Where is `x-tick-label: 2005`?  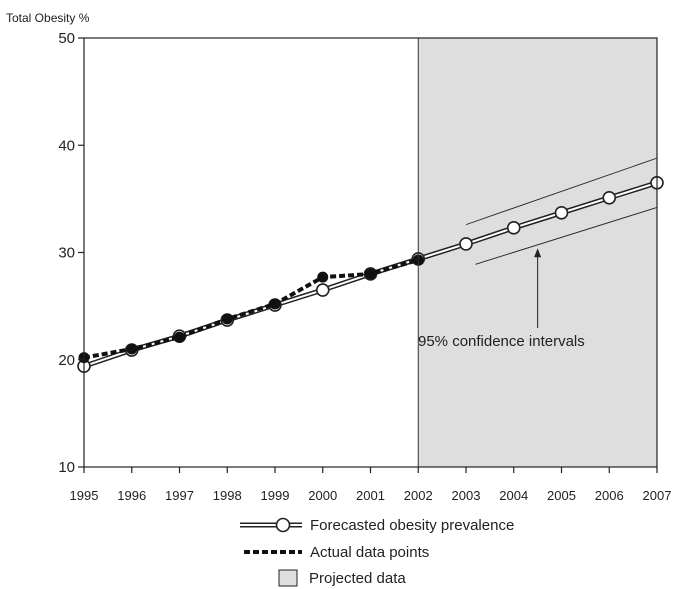 x-tick-label: 2005 is located at coordinates (561, 495).